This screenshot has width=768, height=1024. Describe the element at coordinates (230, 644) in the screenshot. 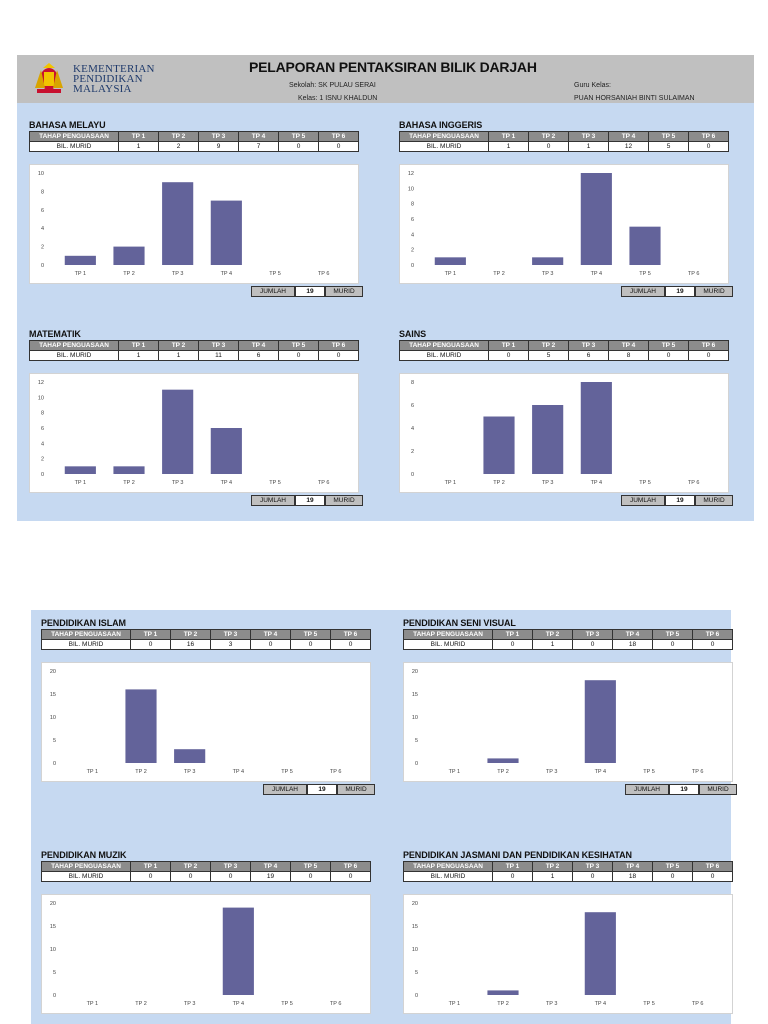

I see `value-tp-3: 3` at that location.